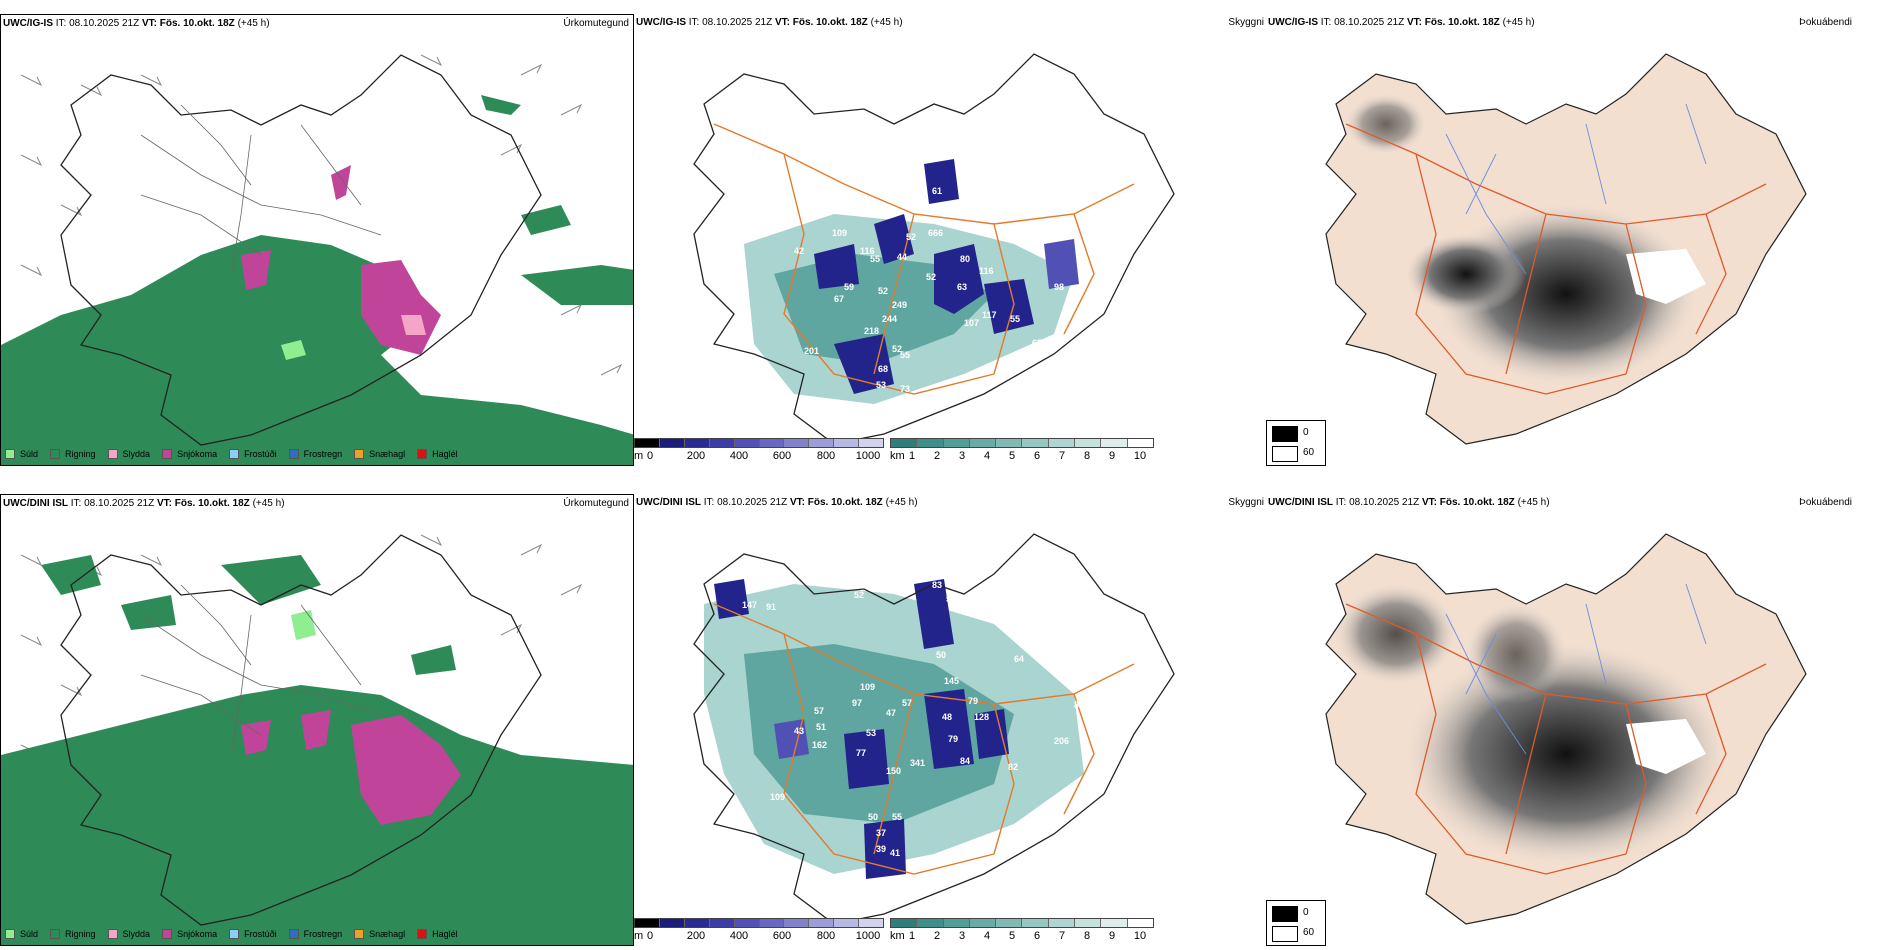 The width and height of the screenshot is (1900, 950). What do you see at coordinates (883, 369) in the screenshot?
I see `cloud-label: 68` at bounding box center [883, 369].